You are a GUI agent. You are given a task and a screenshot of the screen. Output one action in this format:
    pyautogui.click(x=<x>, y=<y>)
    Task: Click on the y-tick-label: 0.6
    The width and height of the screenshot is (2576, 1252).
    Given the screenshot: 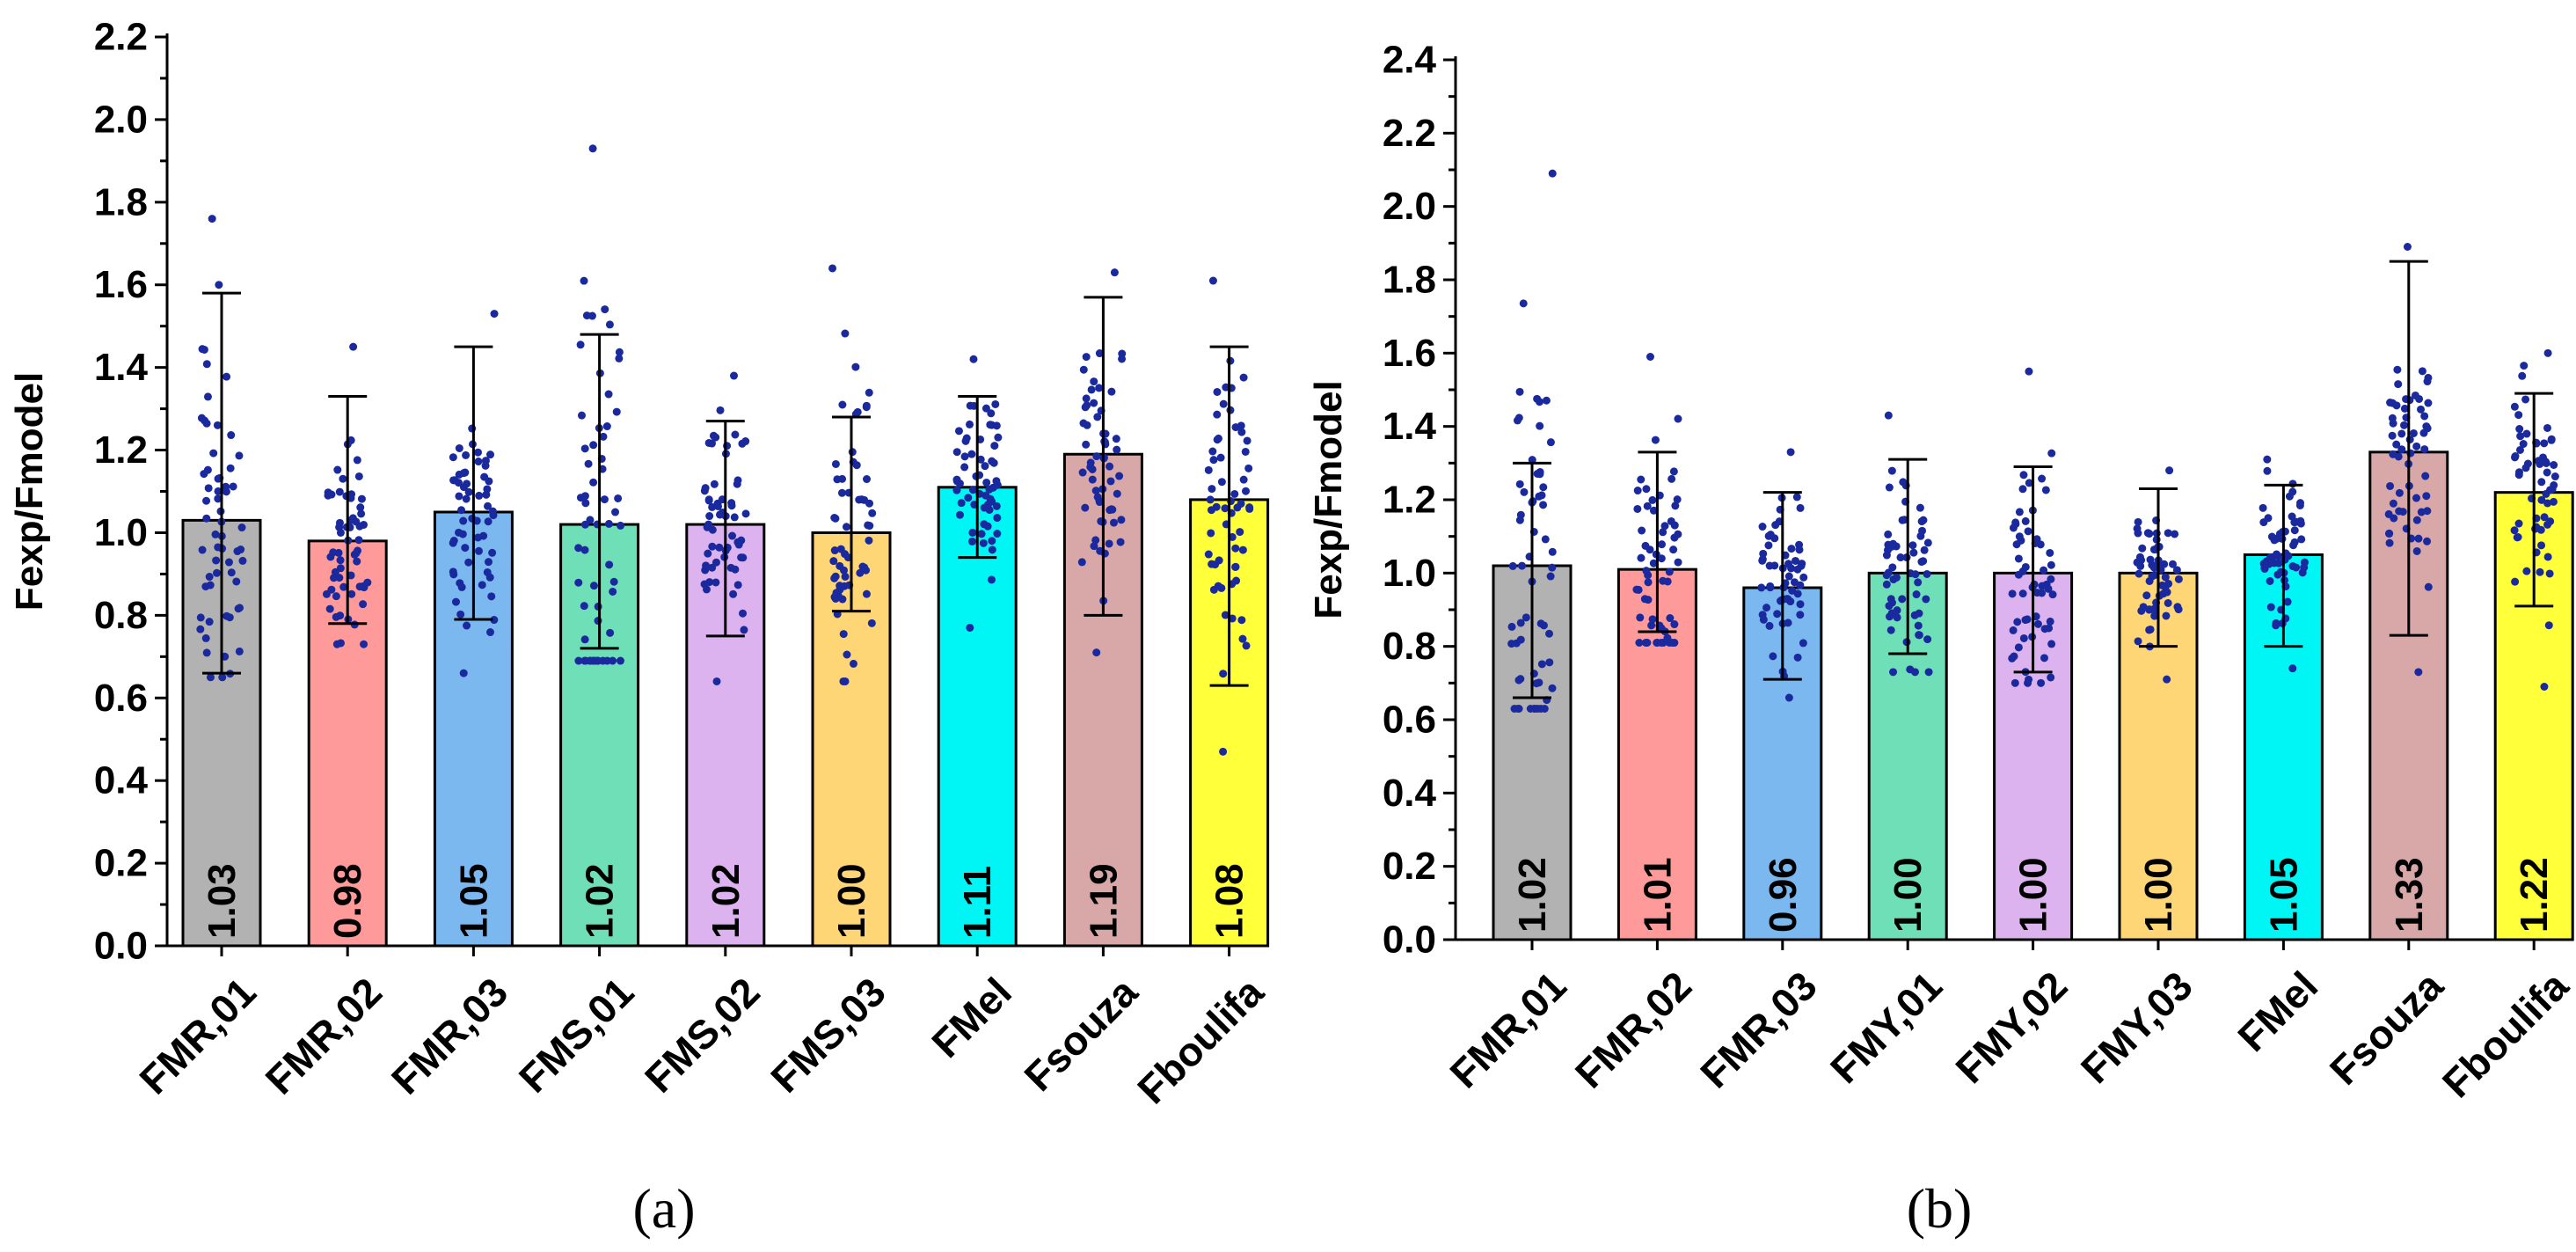 What is the action you would take?
    pyautogui.click(x=121, y=698)
    